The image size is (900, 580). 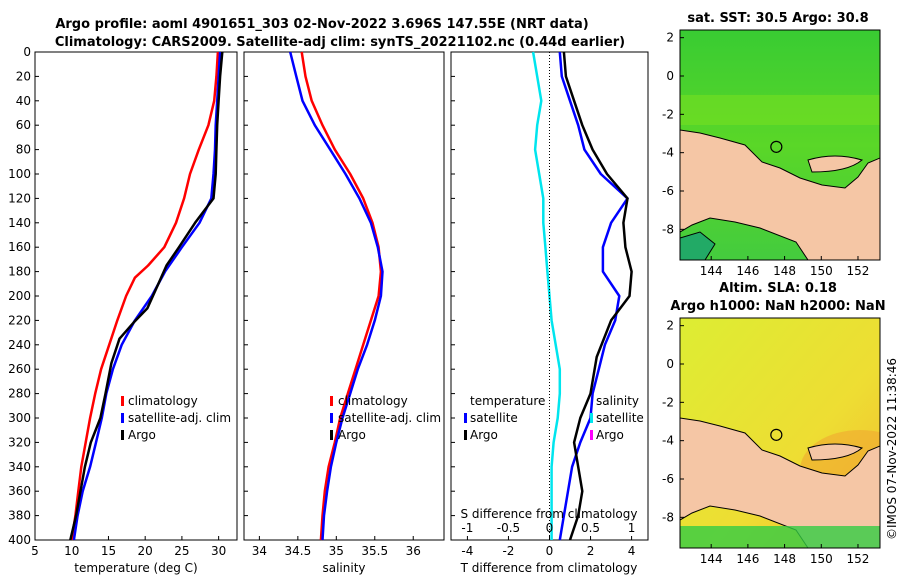 I want to click on temperature-legend: climatology satellite-adj. clim Argo, so click(x=176, y=418).